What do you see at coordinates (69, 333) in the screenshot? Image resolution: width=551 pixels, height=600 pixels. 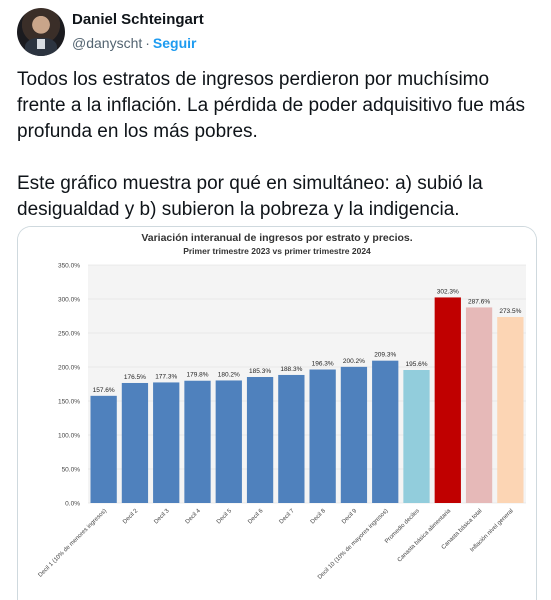 I see `y-tick-label: 250.0%` at bounding box center [69, 333].